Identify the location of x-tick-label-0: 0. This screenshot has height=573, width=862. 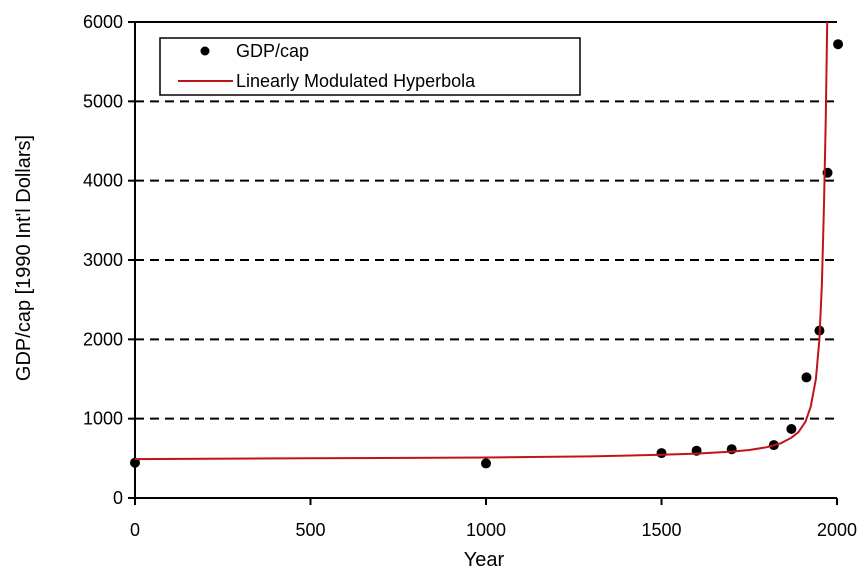
(135, 530).